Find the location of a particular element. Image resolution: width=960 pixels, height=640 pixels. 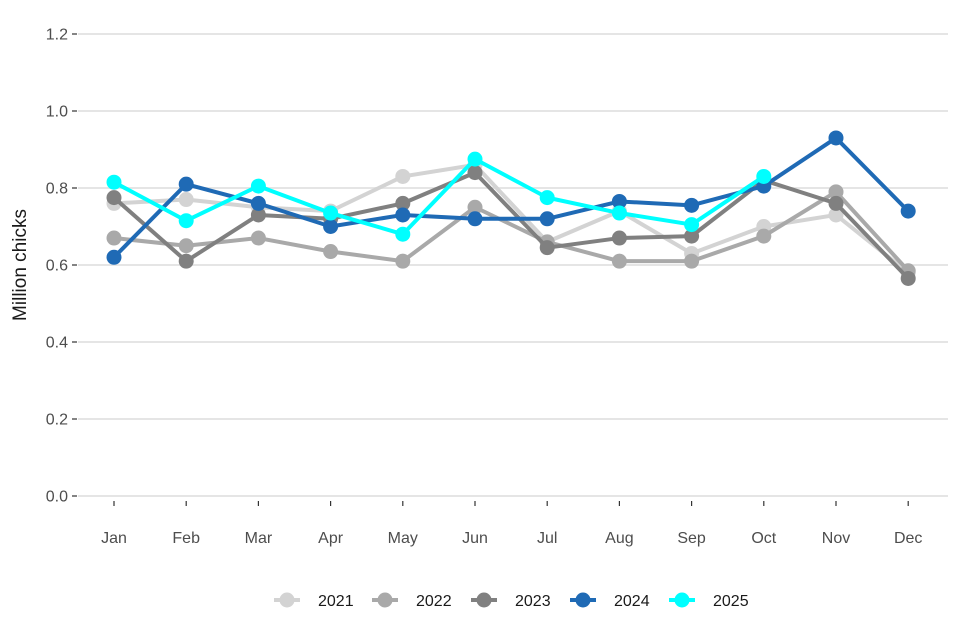

legend-label: 2022 is located at coordinates (434, 601).